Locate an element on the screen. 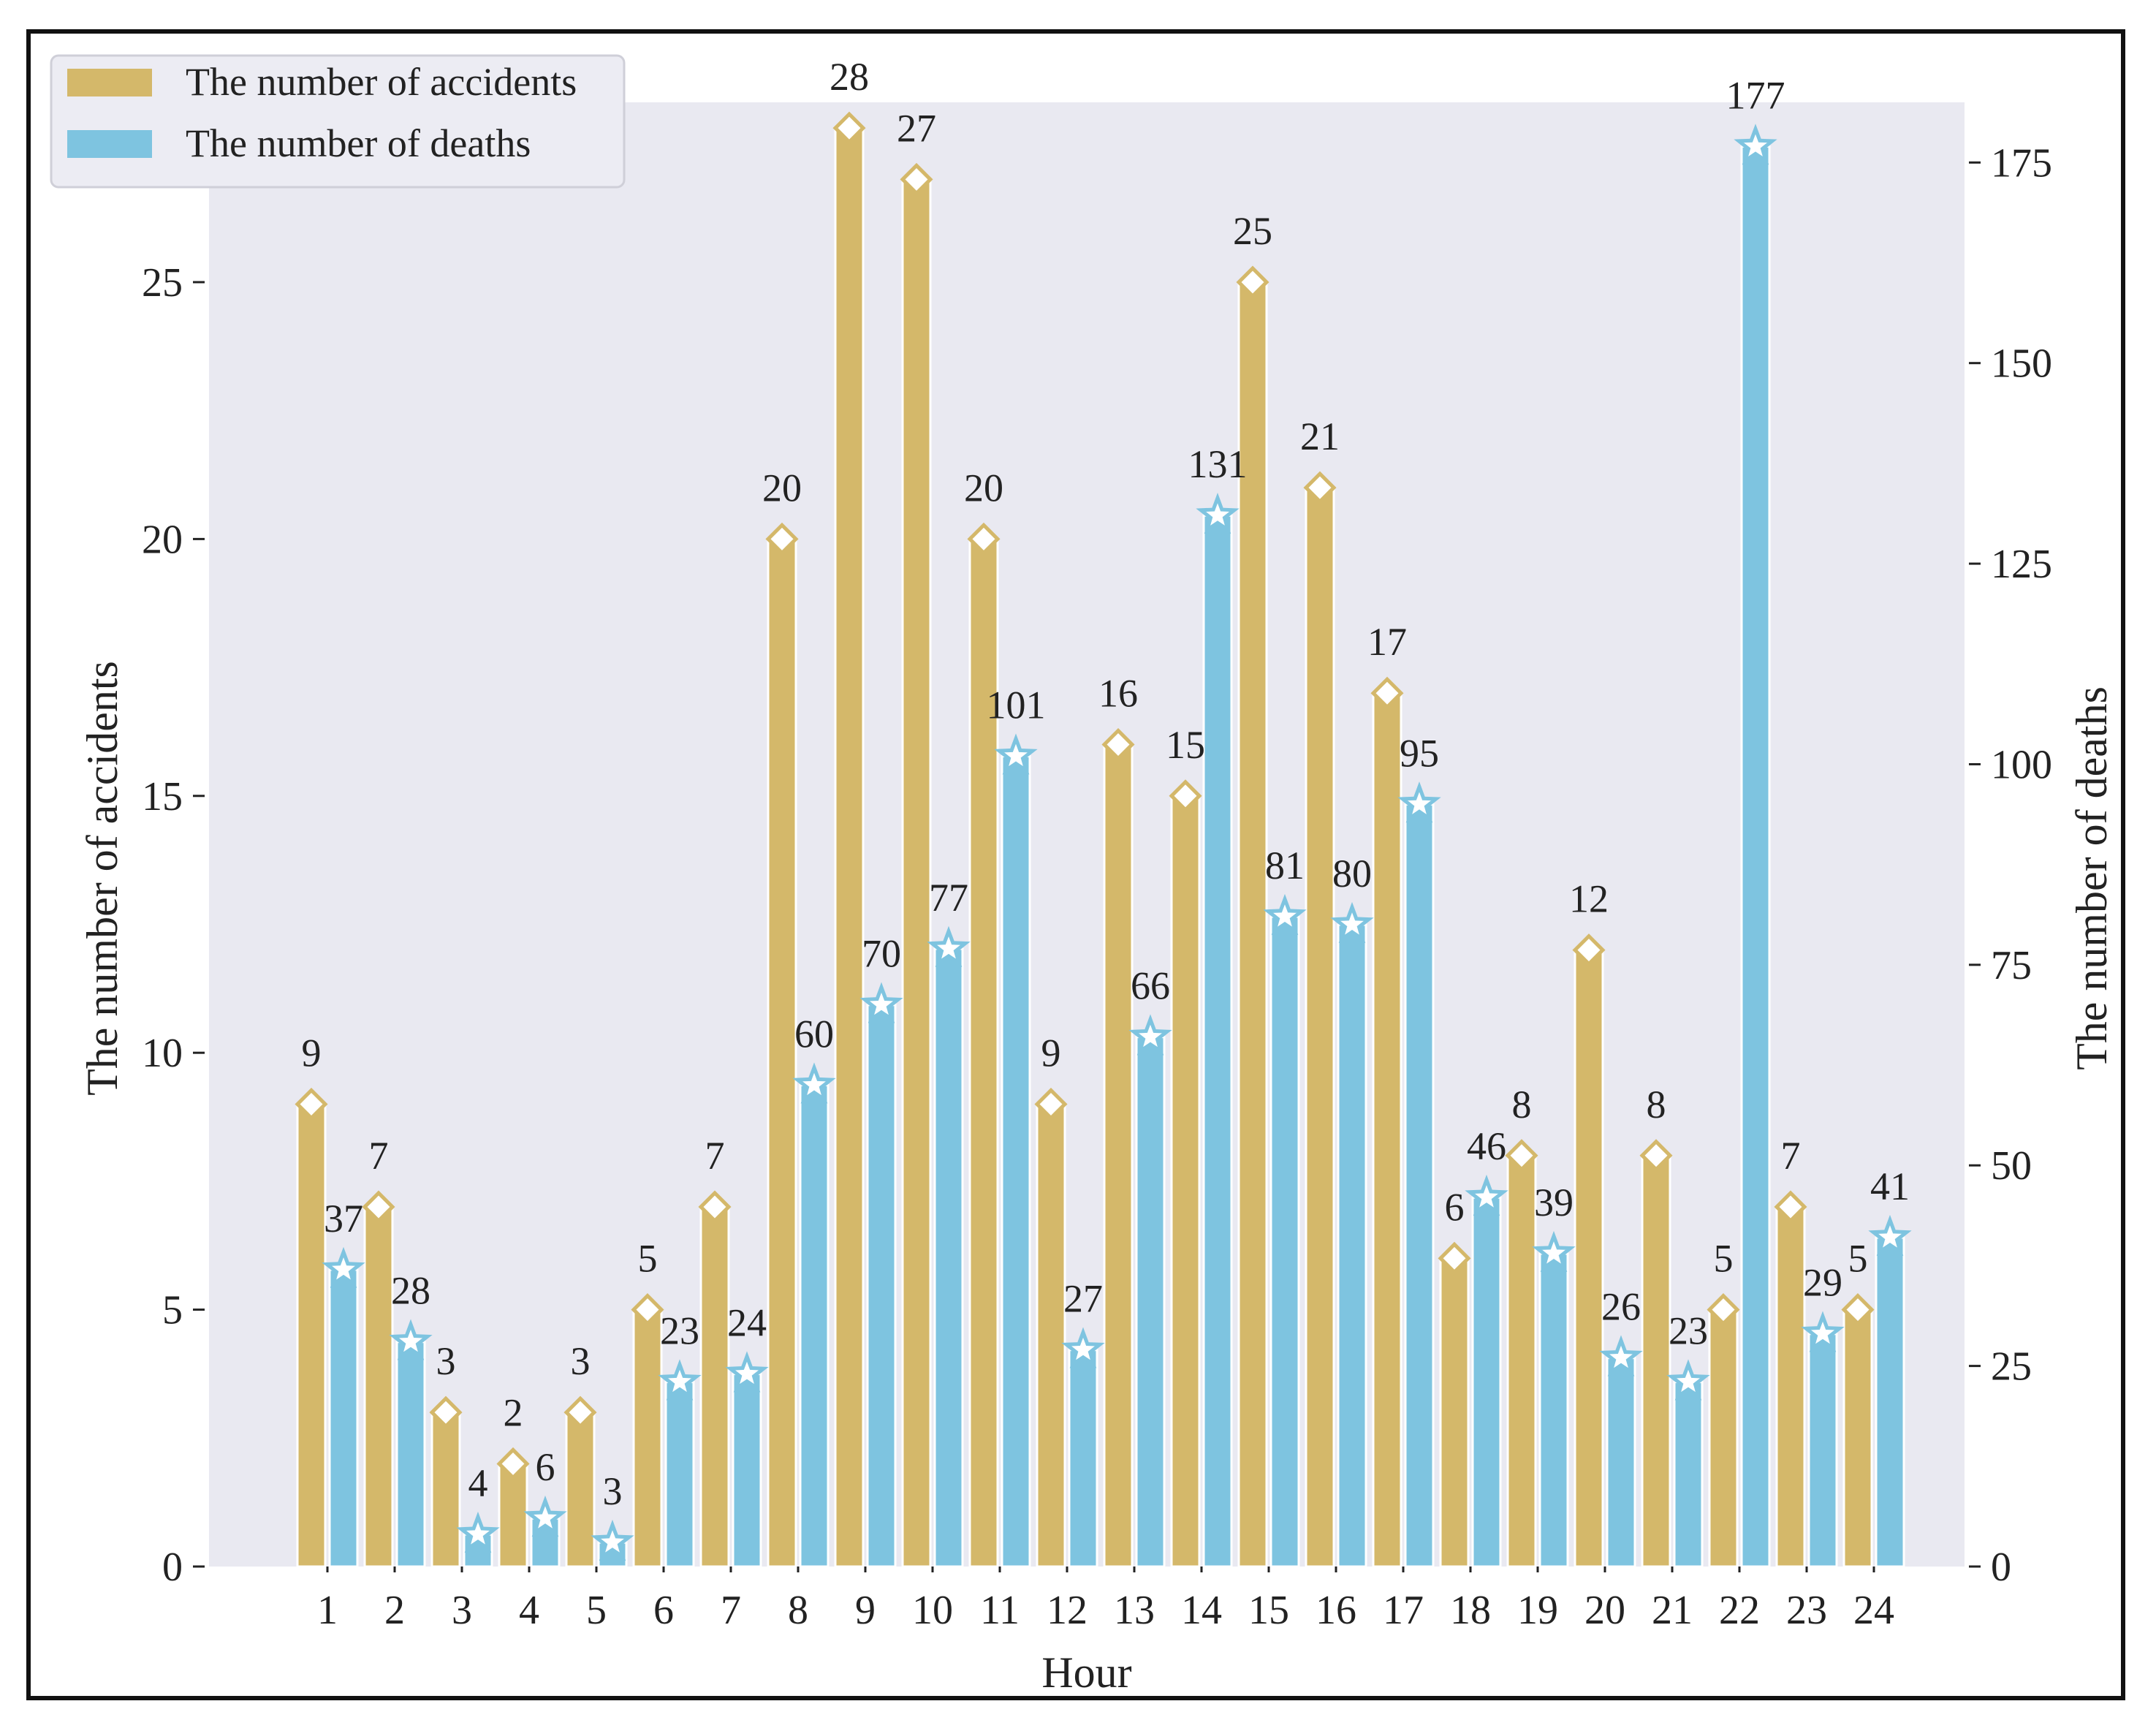 The width and height of the screenshot is (2156, 1731). data-label-accidents-20: 12 is located at coordinates (1589, 899).